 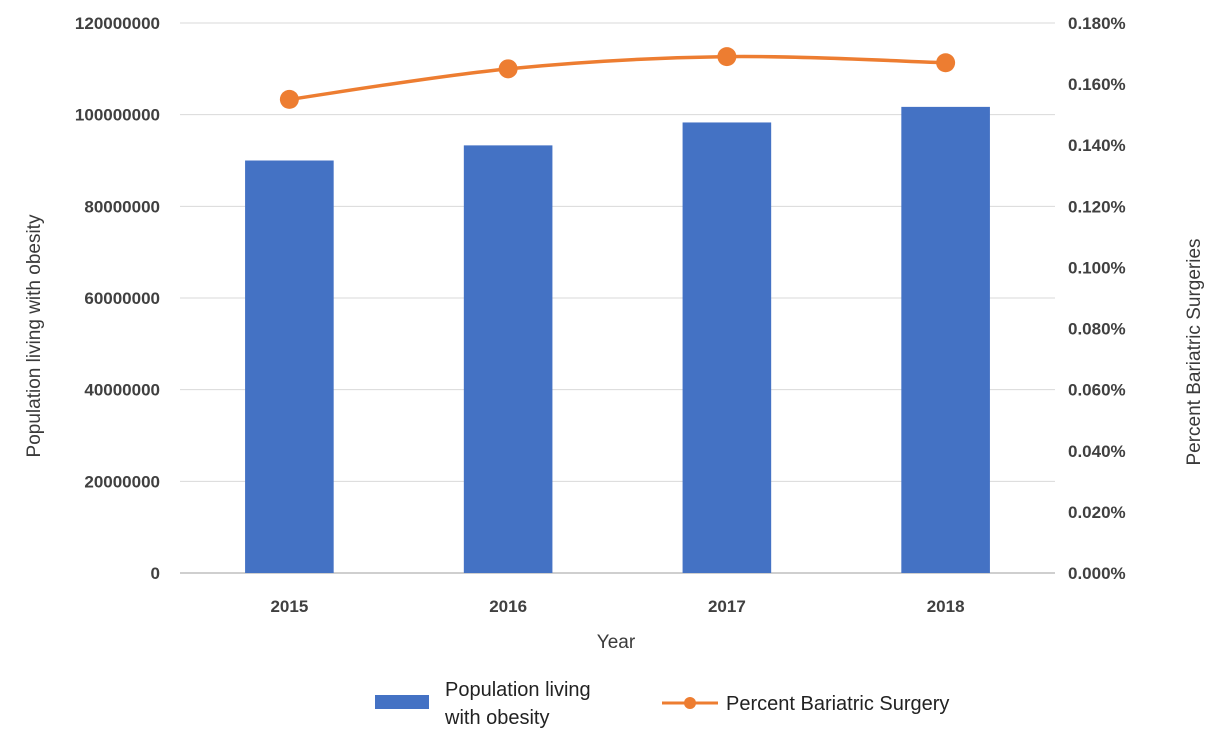 What do you see at coordinates (1097, 267) in the screenshot?
I see `y-right-tick-label: 0.100%` at bounding box center [1097, 267].